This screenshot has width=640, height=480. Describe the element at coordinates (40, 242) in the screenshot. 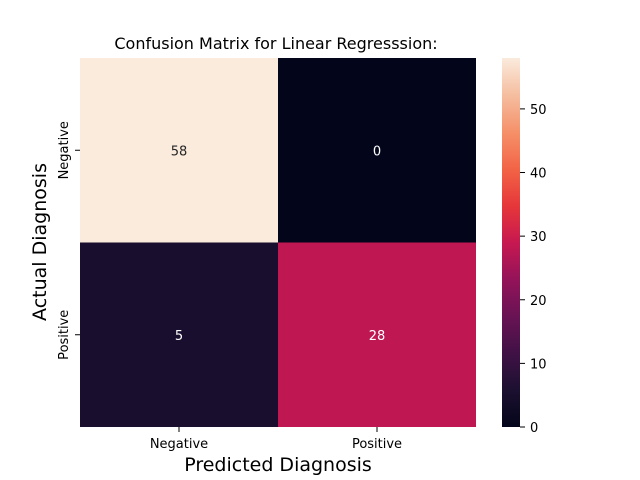

I see `y-axis-label: Actual Diagnosis` at that location.